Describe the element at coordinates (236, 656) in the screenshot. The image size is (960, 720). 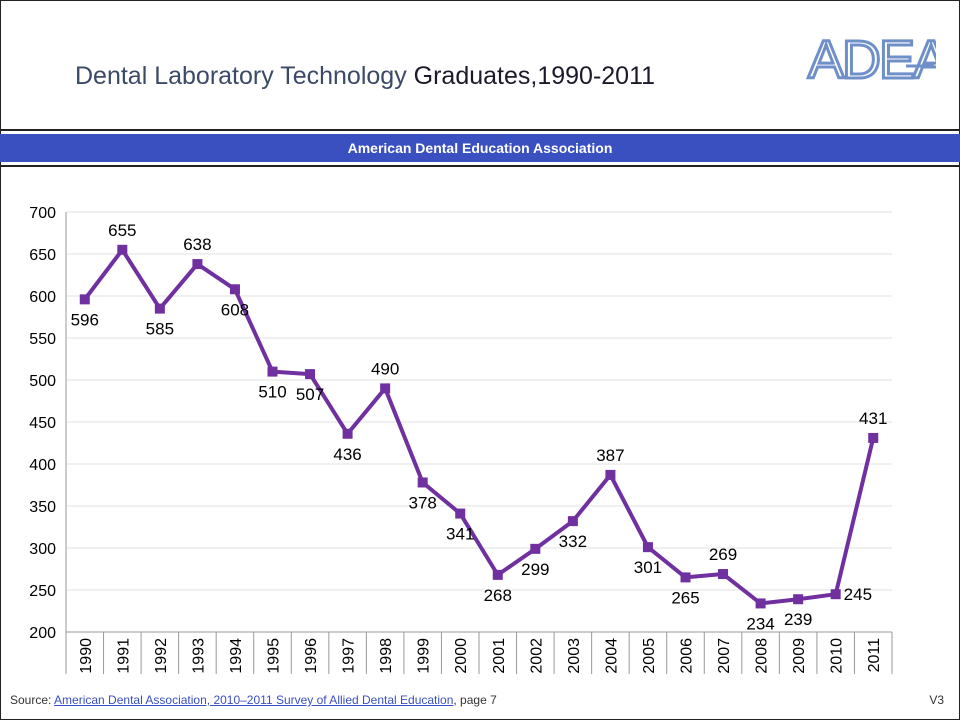
I see `x-tick-label: 1994` at that location.